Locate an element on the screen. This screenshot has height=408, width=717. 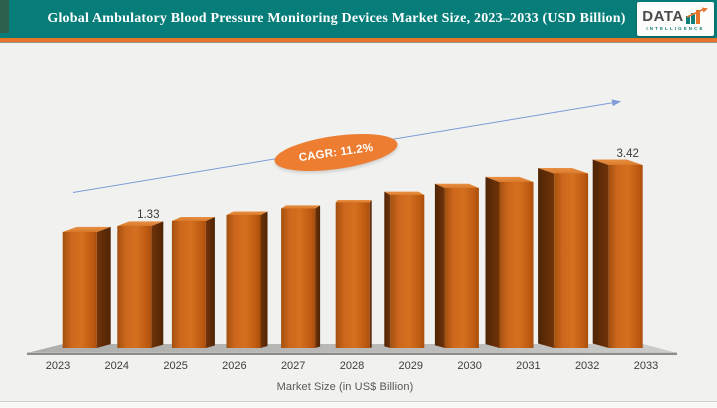
brand-logo-row: DATA is located at coordinates (675, 15).